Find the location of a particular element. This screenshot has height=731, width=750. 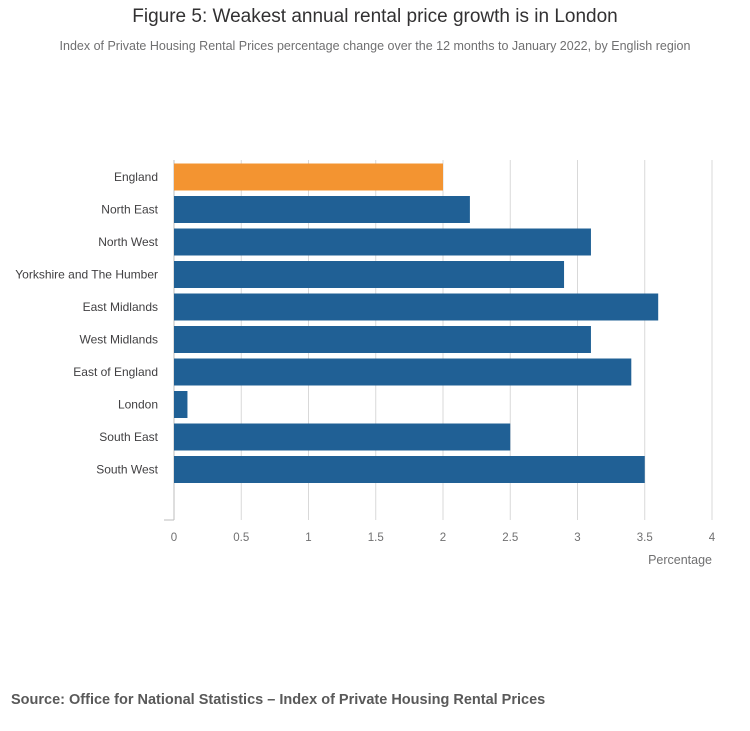

x-axis-label: Percentage is located at coordinates (680, 560).